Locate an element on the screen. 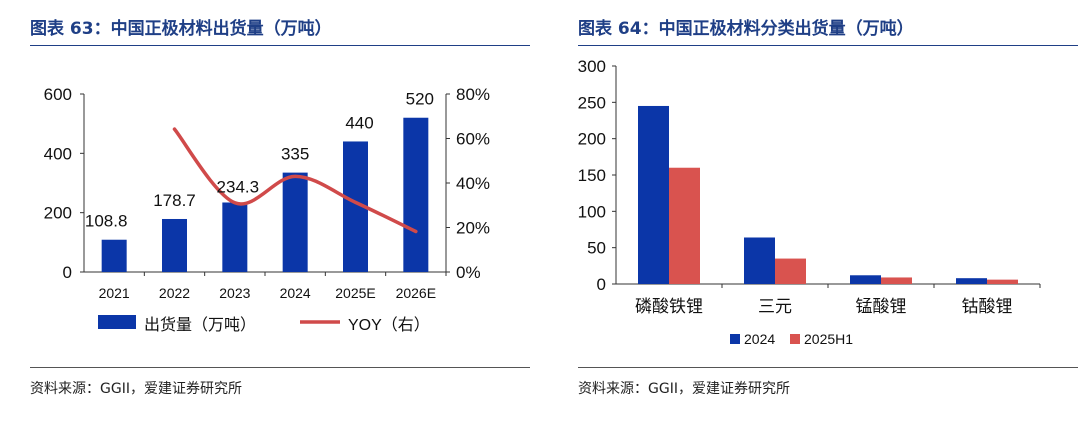  right-y-tick-label: 20% is located at coordinates (473, 228).